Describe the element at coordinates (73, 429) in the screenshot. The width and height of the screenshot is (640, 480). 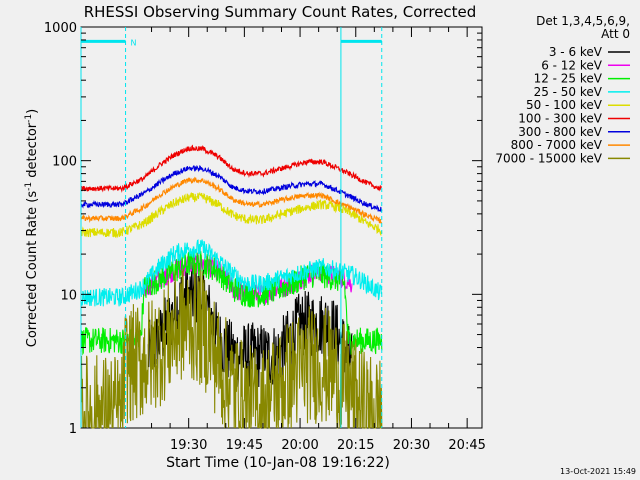
I see `y-tick-label: 1` at that location.